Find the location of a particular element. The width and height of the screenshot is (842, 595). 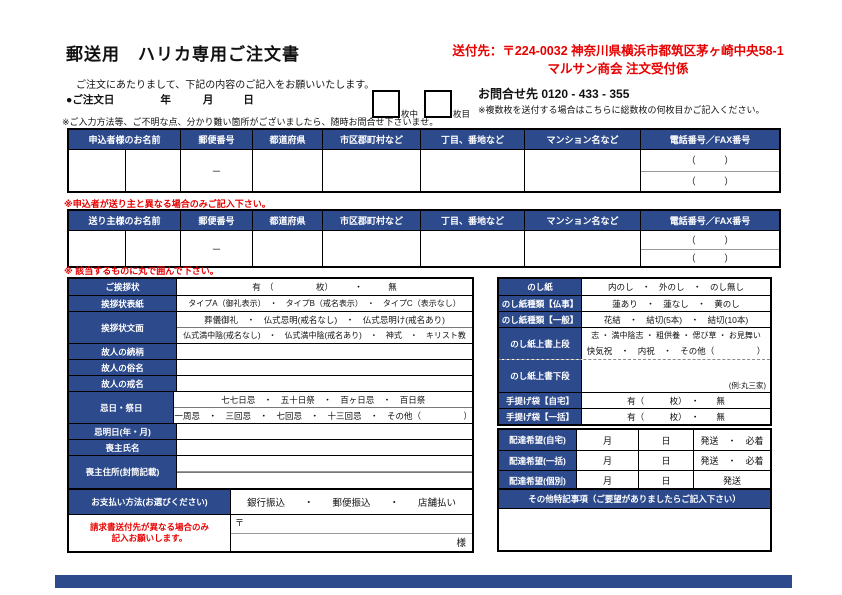

postal-dash: － is located at coordinates (216, 172).